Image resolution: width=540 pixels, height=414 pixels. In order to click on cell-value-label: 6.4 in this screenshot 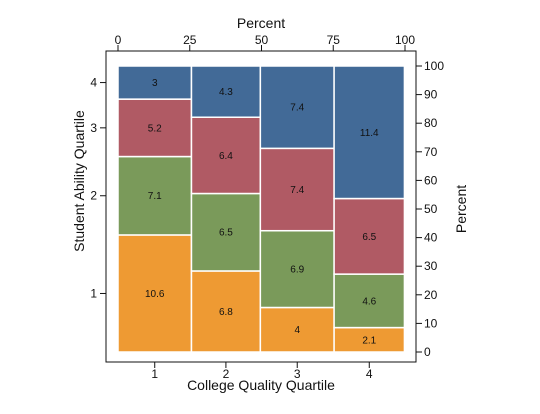, I will do `click(226, 156)`.